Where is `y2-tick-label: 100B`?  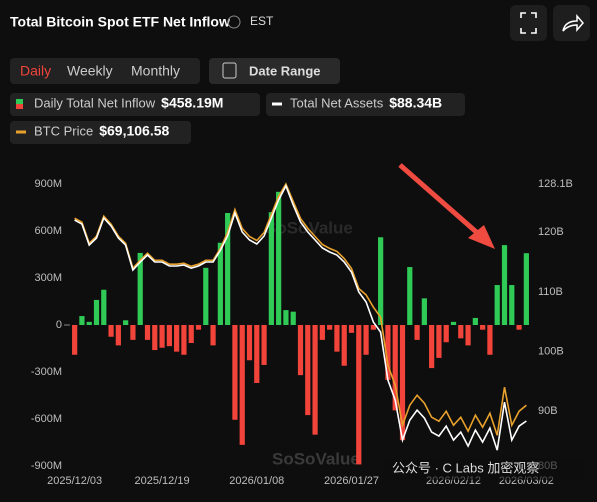
y2-tick-label: 100B is located at coordinates (551, 351).